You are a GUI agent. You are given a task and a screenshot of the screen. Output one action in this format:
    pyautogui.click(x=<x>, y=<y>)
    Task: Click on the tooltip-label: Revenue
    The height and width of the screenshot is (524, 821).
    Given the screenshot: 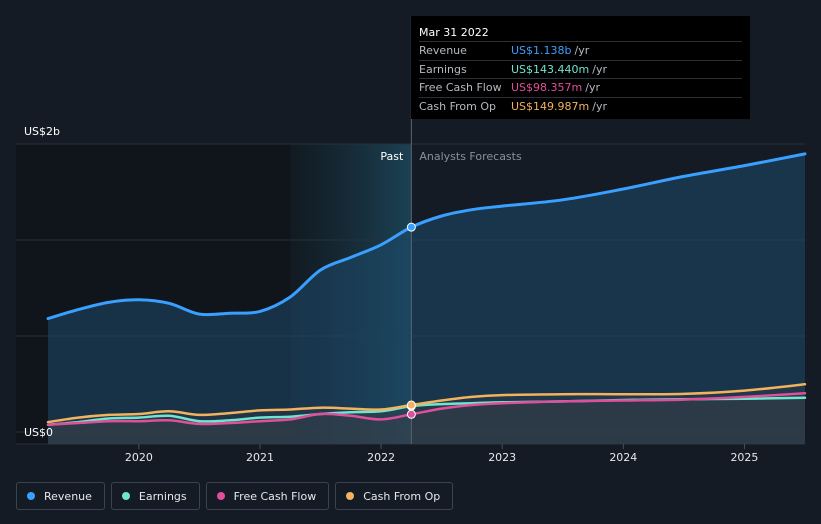 What is the action you would take?
    pyautogui.click(x=443, y=50)
    